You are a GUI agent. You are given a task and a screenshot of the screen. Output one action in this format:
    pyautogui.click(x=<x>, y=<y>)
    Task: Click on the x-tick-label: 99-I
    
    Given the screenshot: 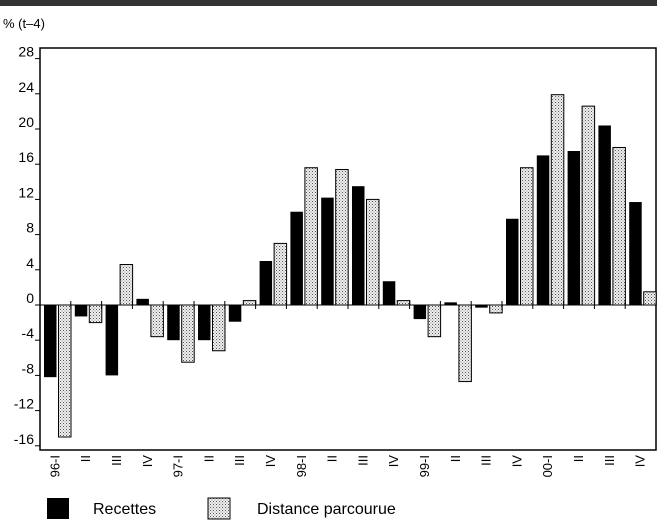 What is the action you would take?
    pyautogui.click(x=424, y=466)
    